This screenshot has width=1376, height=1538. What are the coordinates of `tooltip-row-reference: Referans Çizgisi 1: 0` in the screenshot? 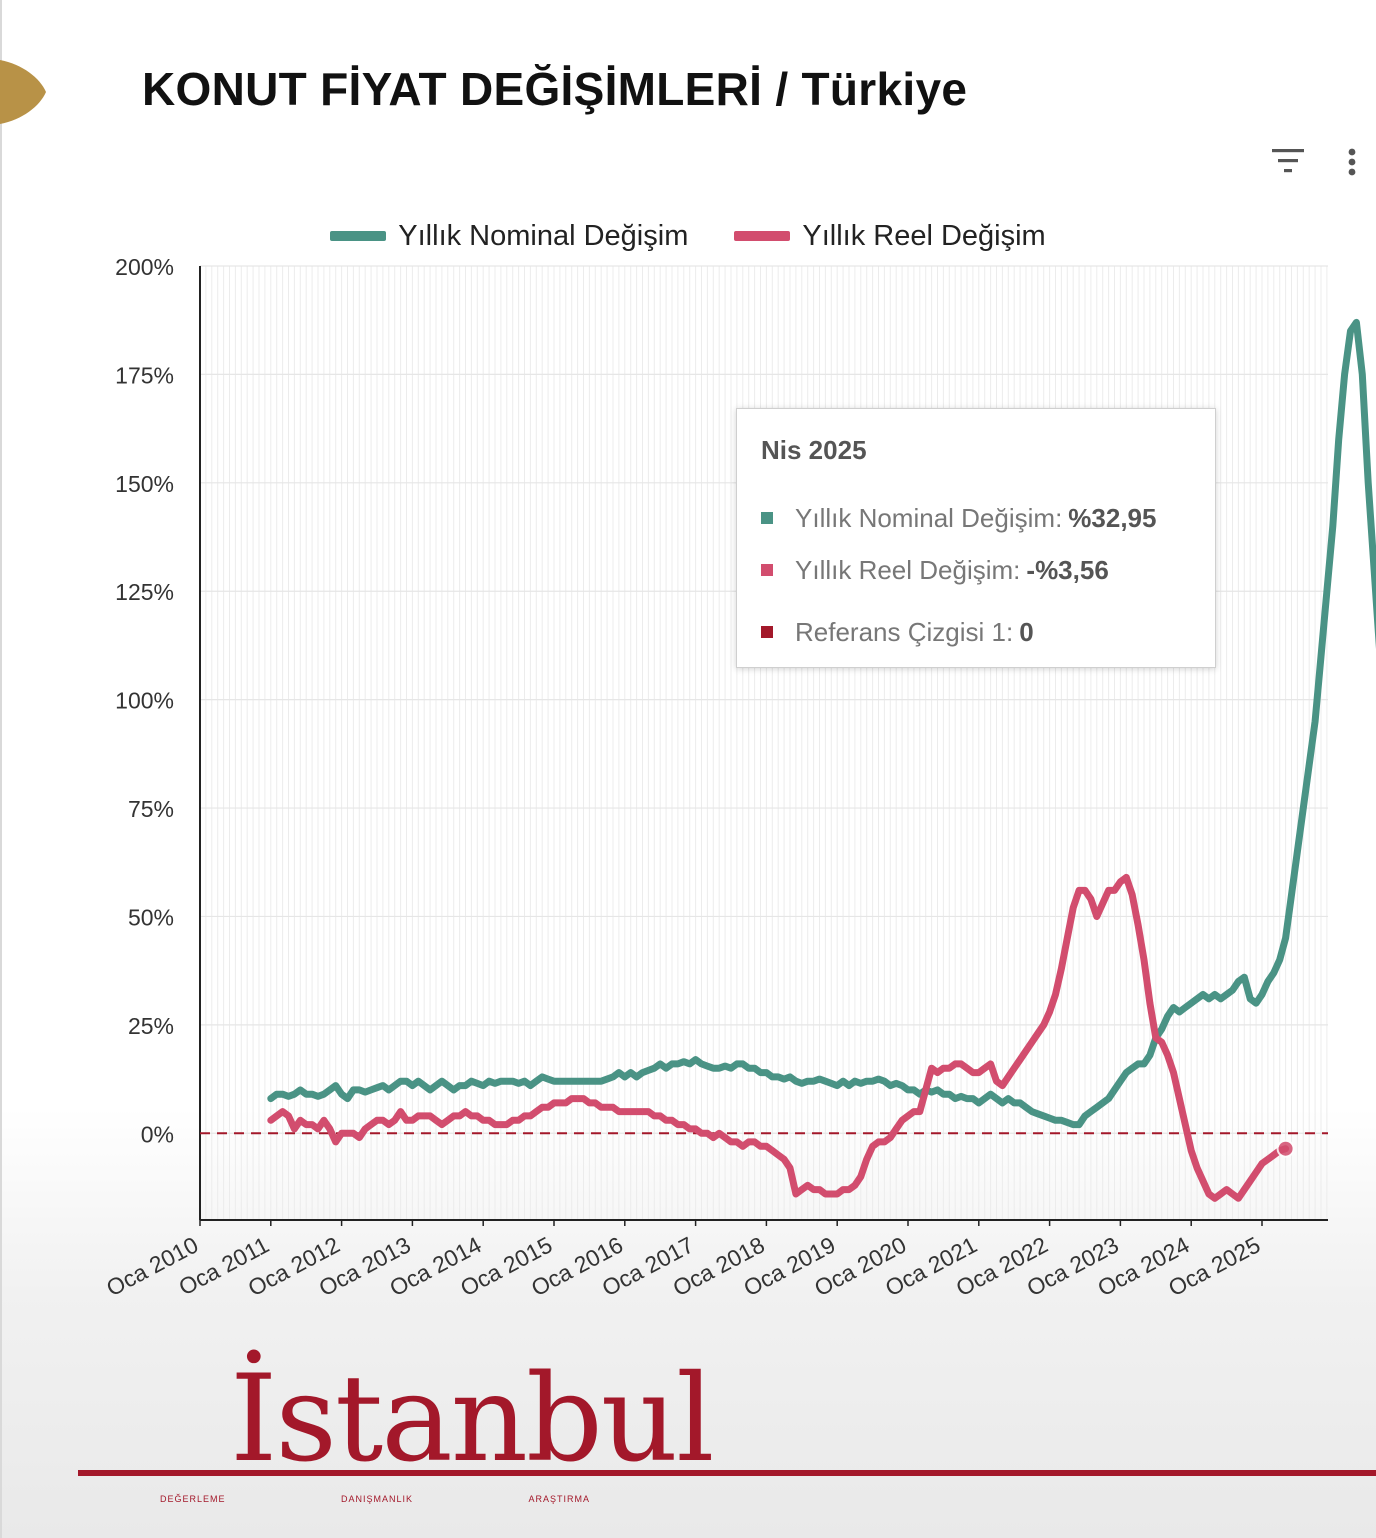 It's located at (976, 632).